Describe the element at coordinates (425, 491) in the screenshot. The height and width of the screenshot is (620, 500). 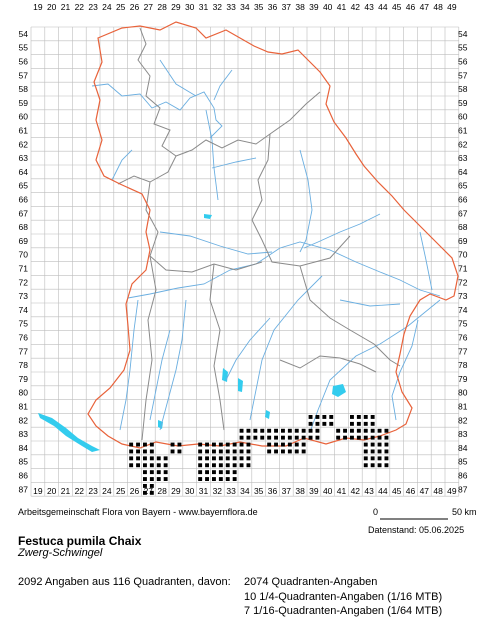
I see `column-label-bottom: 47` at that location.